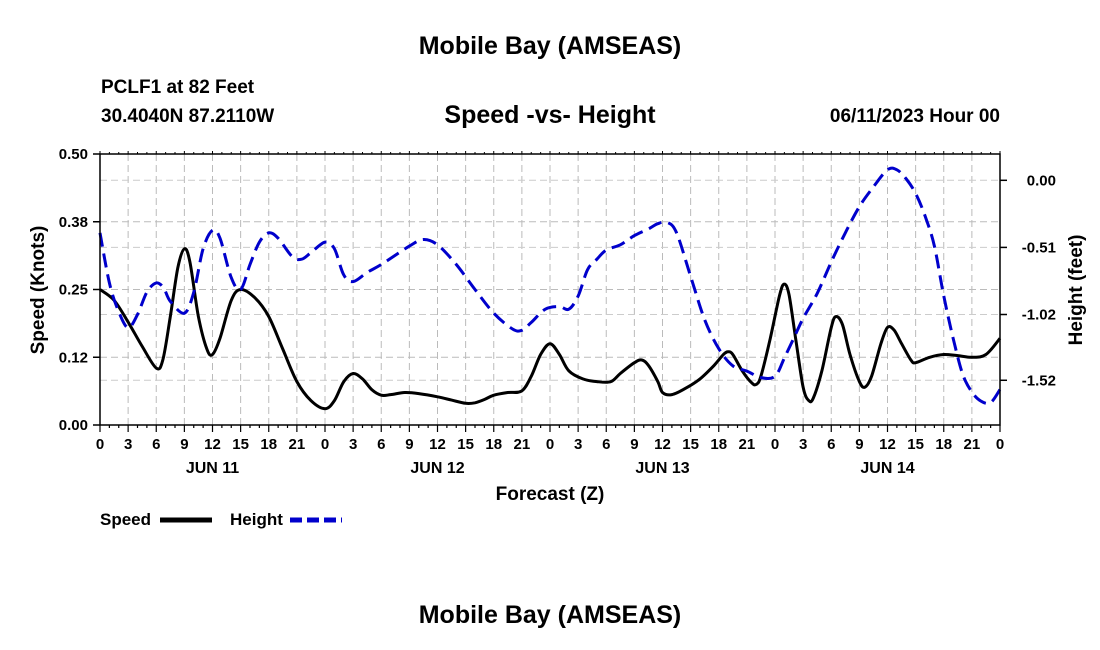 The height and width of the screenshot is (650, 1100). What do you see at coordinates (256, 519) in the screenshot?
I see `legend-label-height: Height` at bounding box center [256, 519].